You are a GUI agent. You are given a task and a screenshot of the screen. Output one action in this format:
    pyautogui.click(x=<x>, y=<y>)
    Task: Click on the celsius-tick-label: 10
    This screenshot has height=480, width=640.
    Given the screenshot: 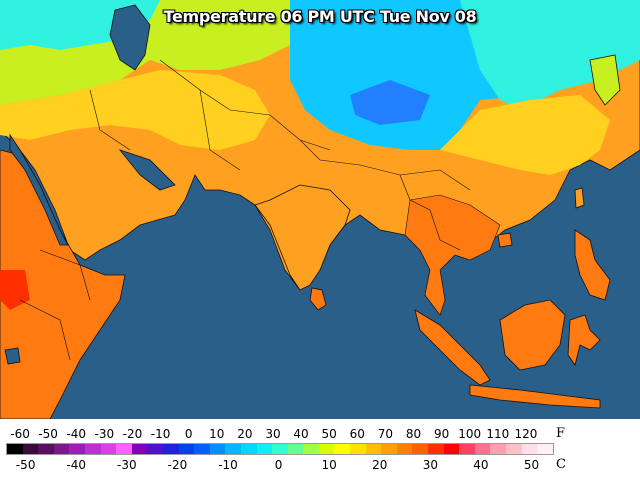 What is the action you would take?
    pyautogui.click(x=329, y=465)
    